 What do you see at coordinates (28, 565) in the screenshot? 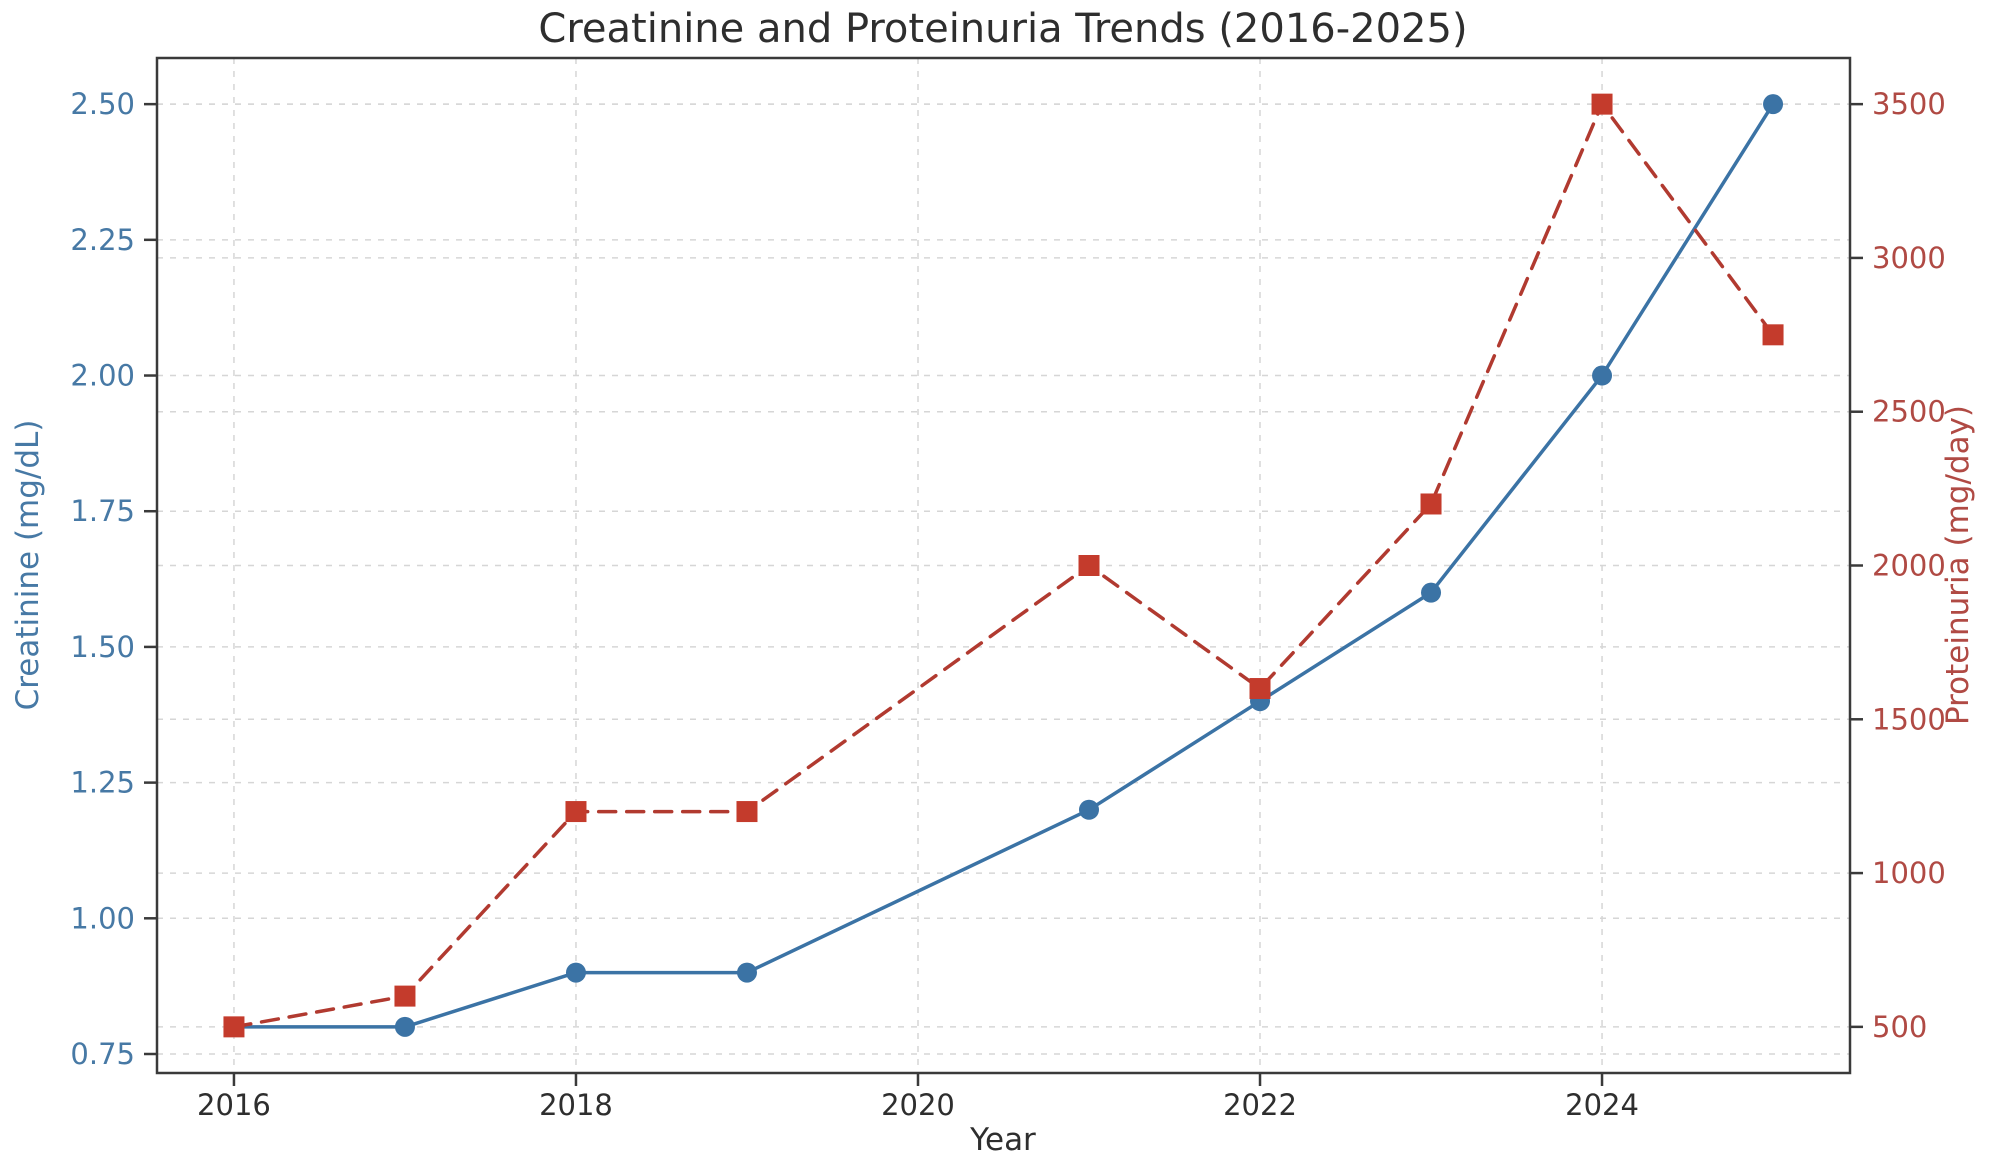
I see `left-y-axis-label: Creatinine (mg/dL)` at bounding box center [28, 565].